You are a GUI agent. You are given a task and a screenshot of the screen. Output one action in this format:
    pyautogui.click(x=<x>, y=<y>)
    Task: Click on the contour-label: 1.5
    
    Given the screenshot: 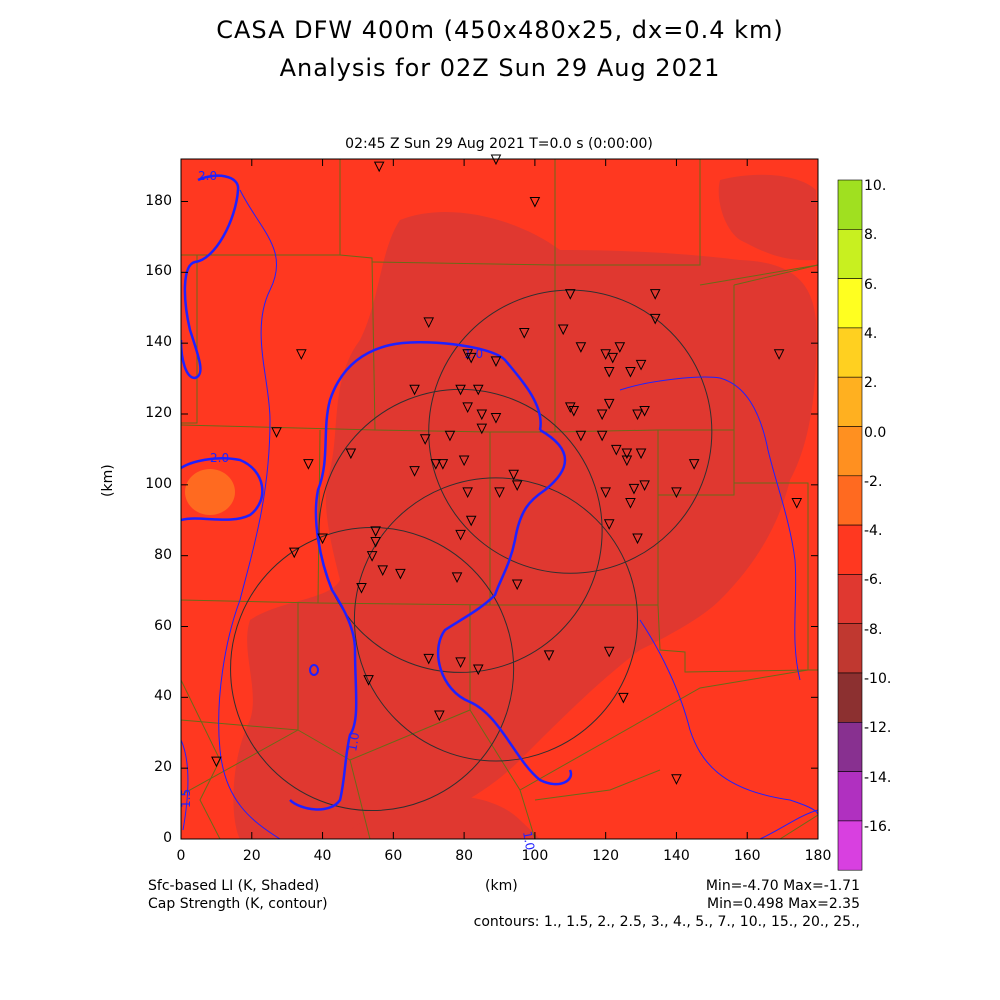 What is the action you would take?
    pyautogui.click(x=186, y=798)
    